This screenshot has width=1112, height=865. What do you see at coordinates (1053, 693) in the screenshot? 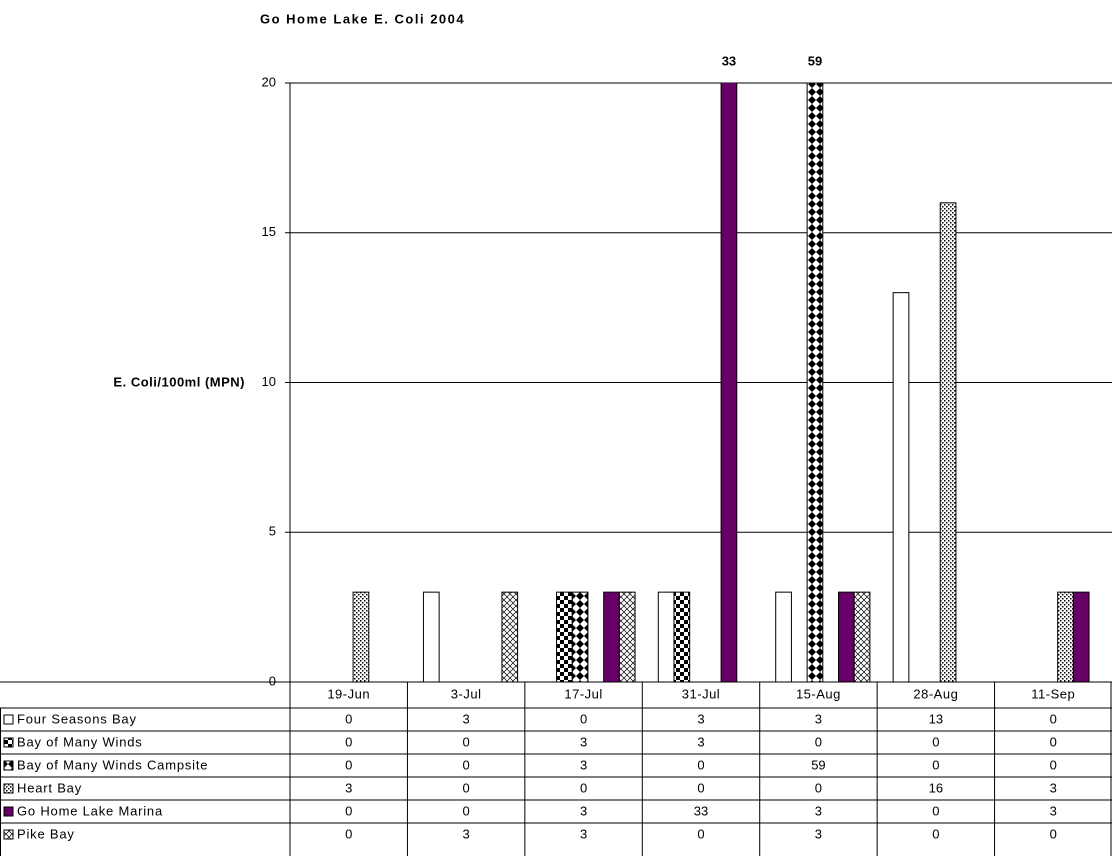
I see `x-tick-label: 11-Sep` at bounding box center [1053, 693].